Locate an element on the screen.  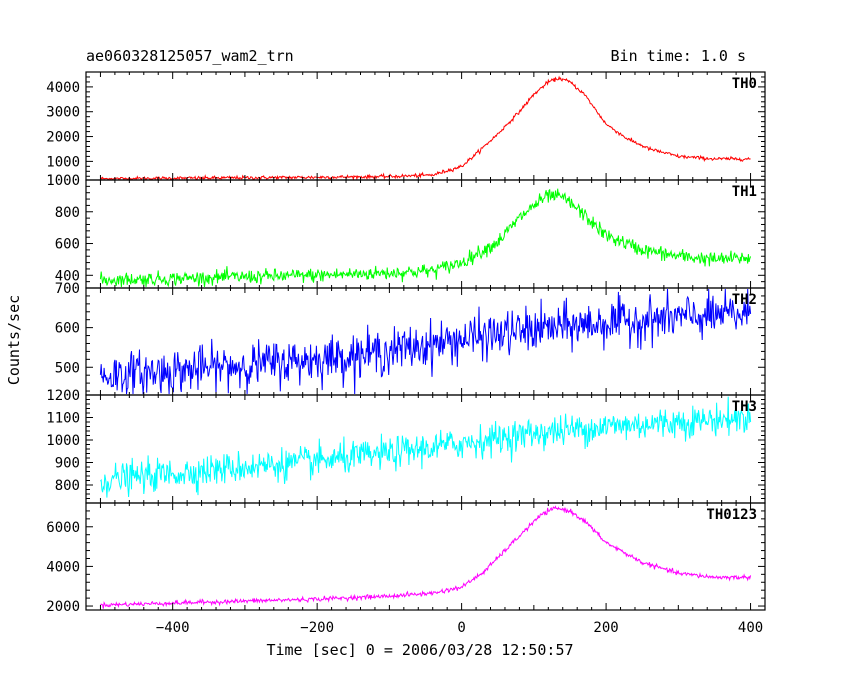
series-label-th0: TH0 is located at coordinates (744, 84).